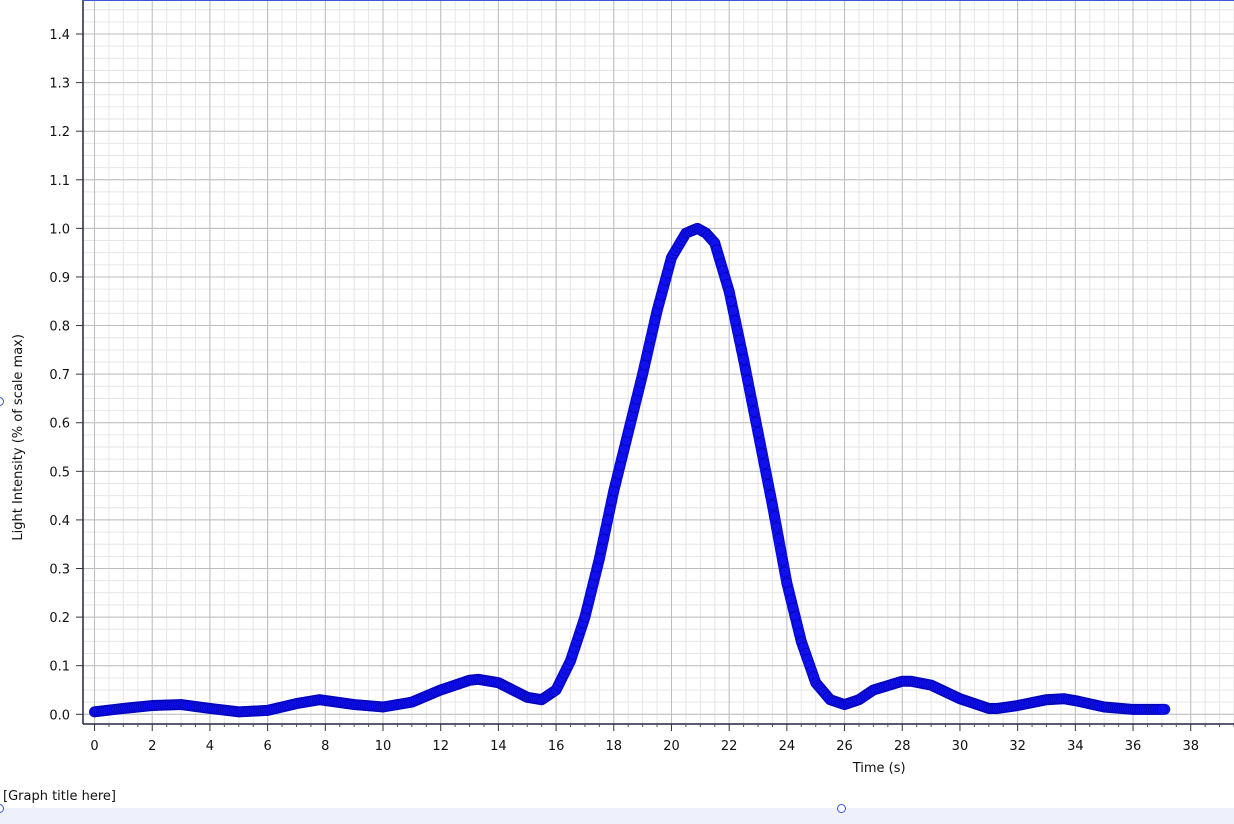  What do you see at coordinates (729, 746) in the screenshot?
I see `x-tick-label: 22` at bounding box center [729, 746].